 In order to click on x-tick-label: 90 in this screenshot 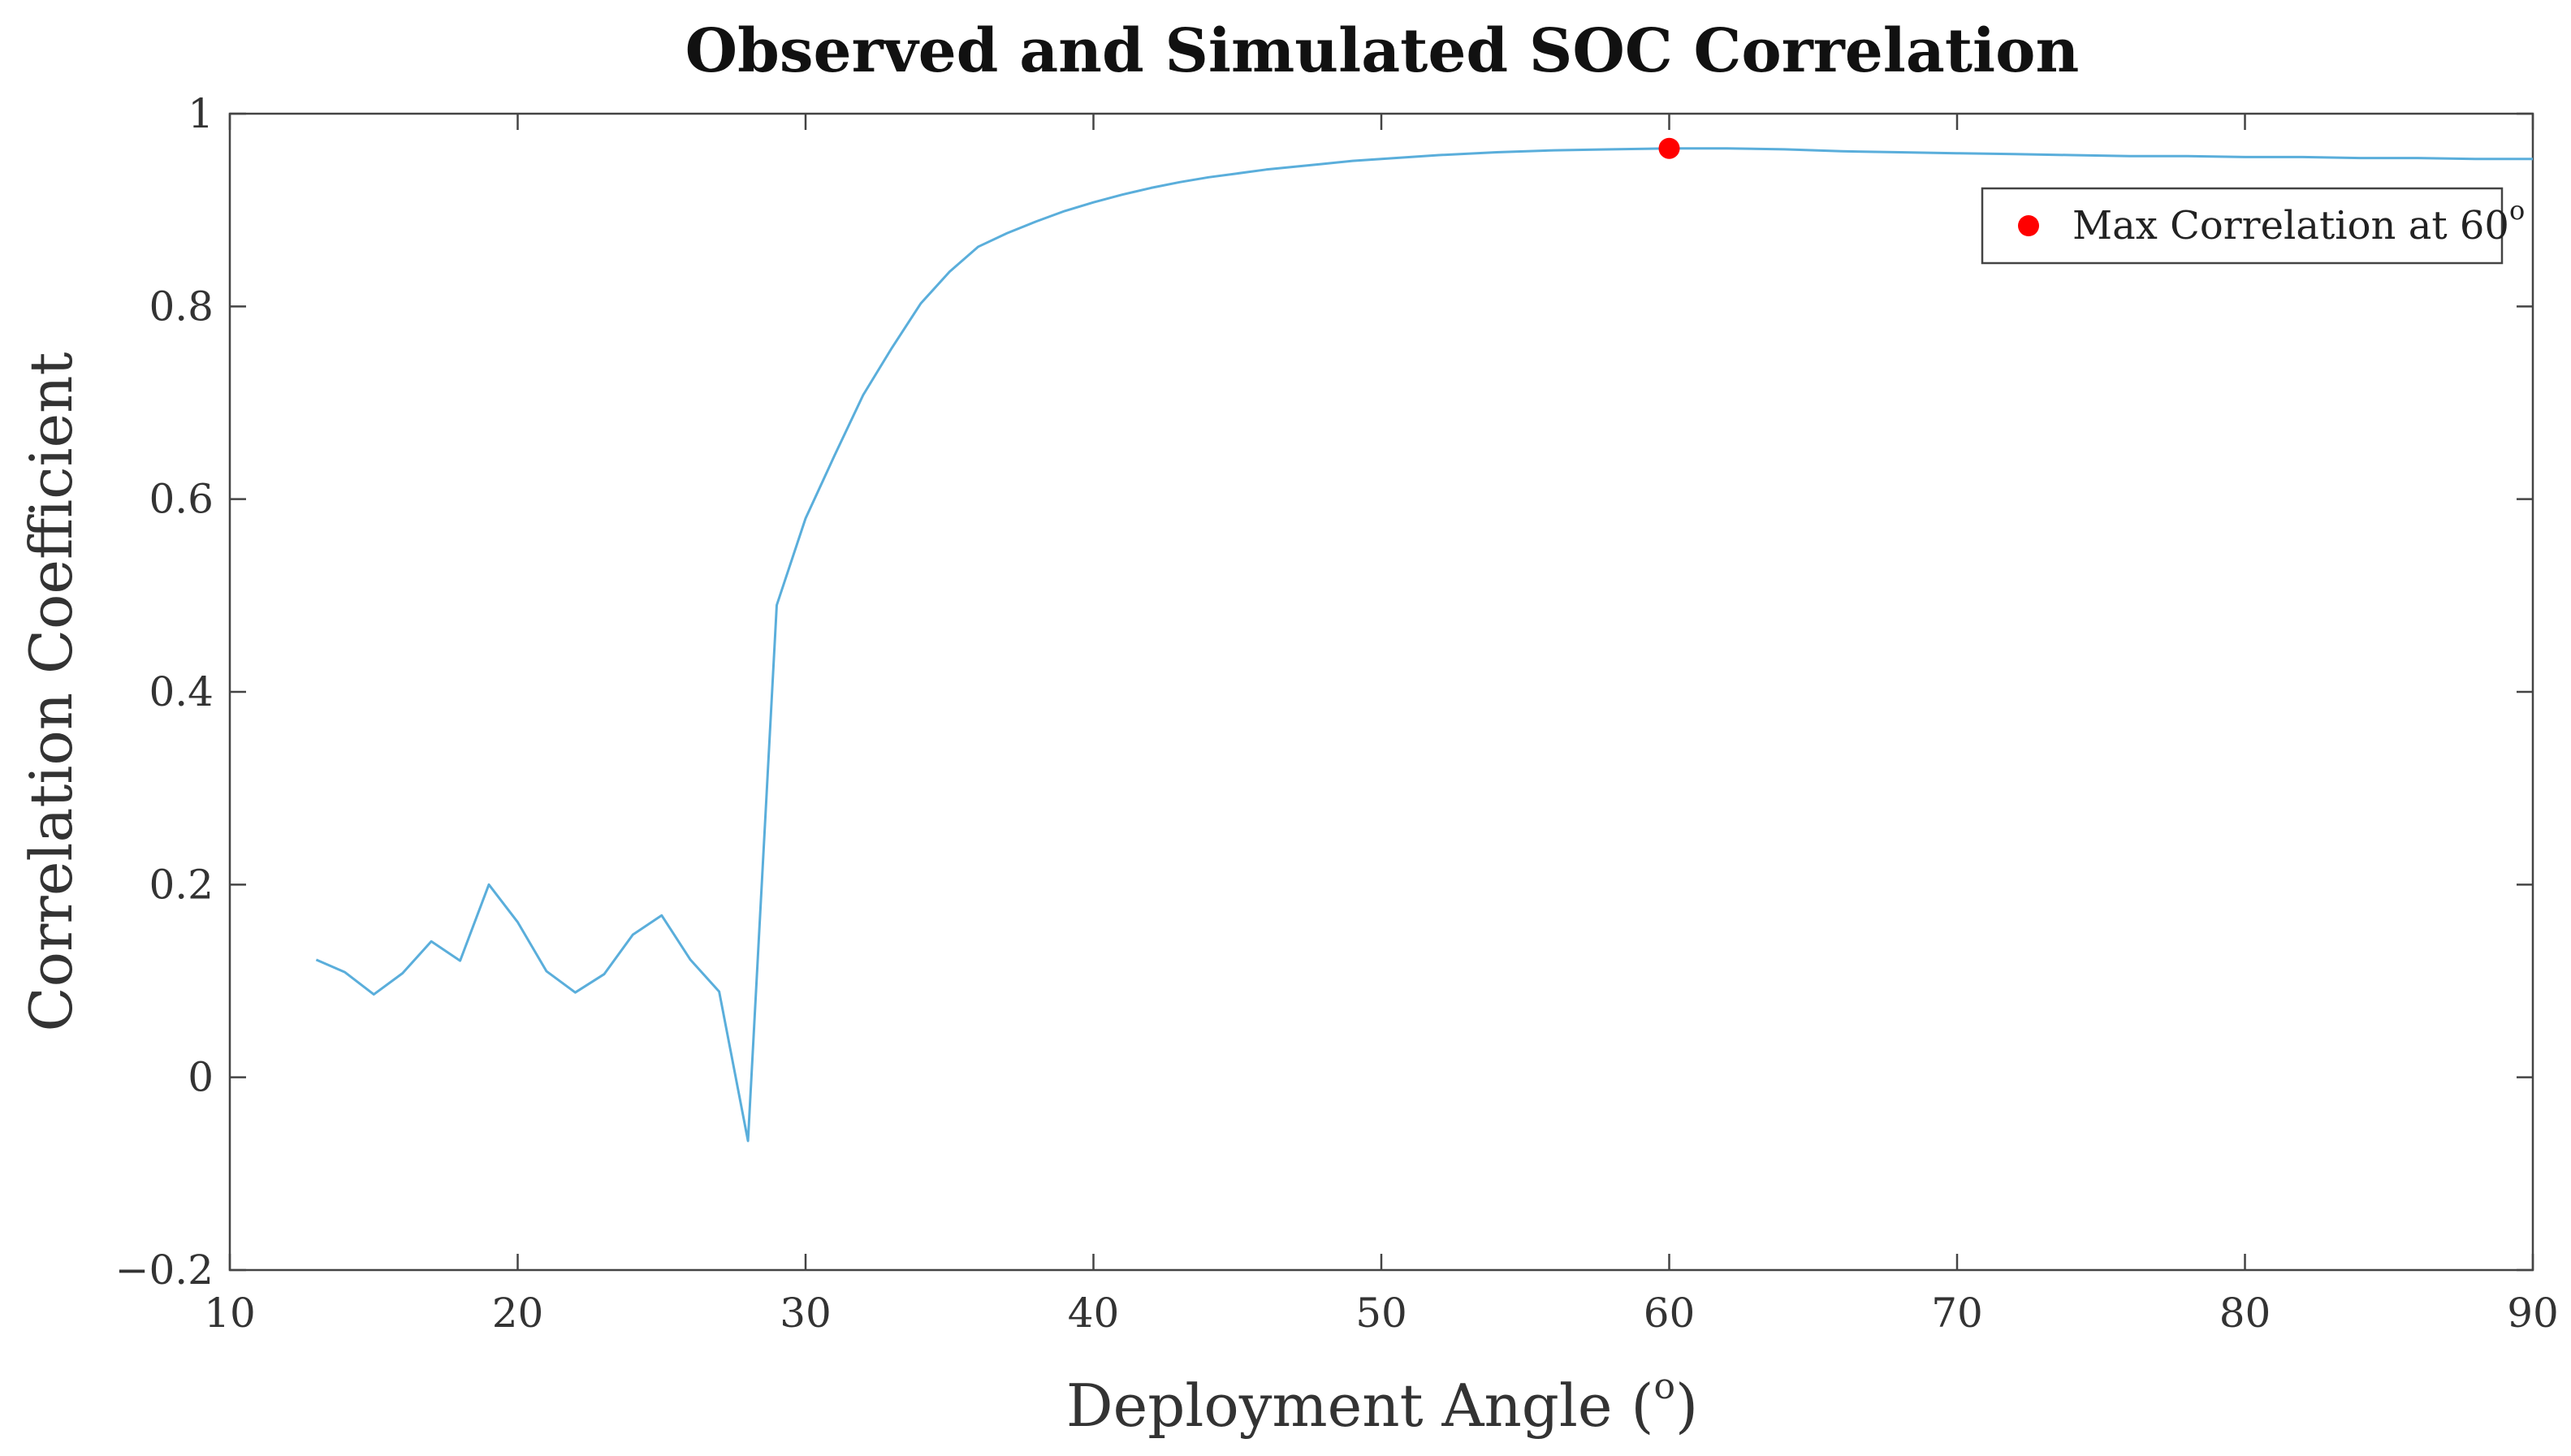, I will do `click(2533, 1314)`.